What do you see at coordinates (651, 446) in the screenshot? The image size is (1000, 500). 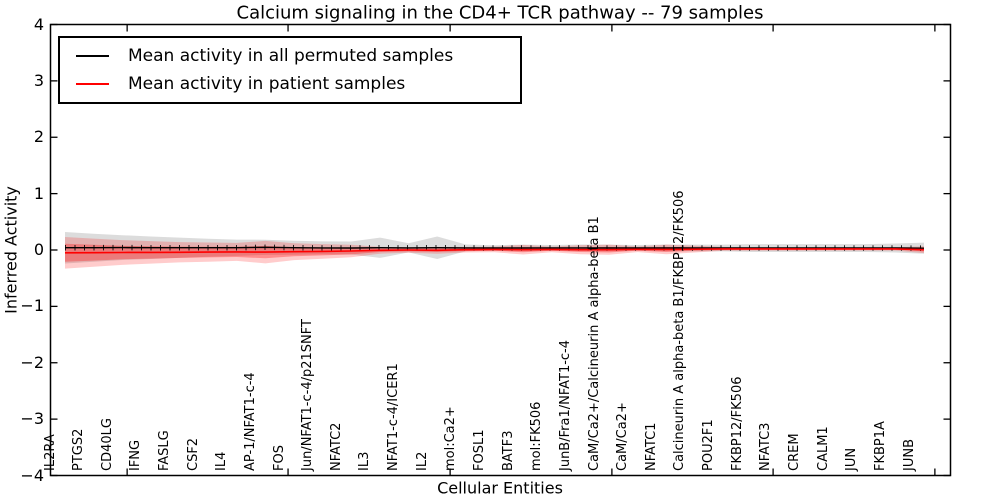 I see `x-category-label: NFATC1` at bounding box center [651, 446].